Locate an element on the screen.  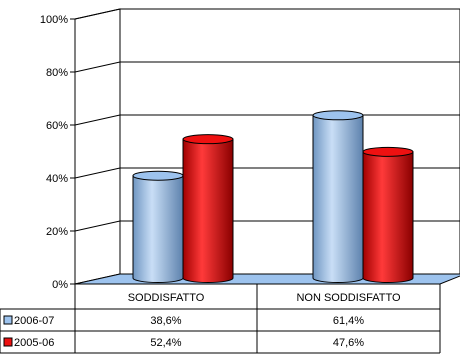
bar-2006-07-non-soddisfatto is located at coordinates (338, 196).